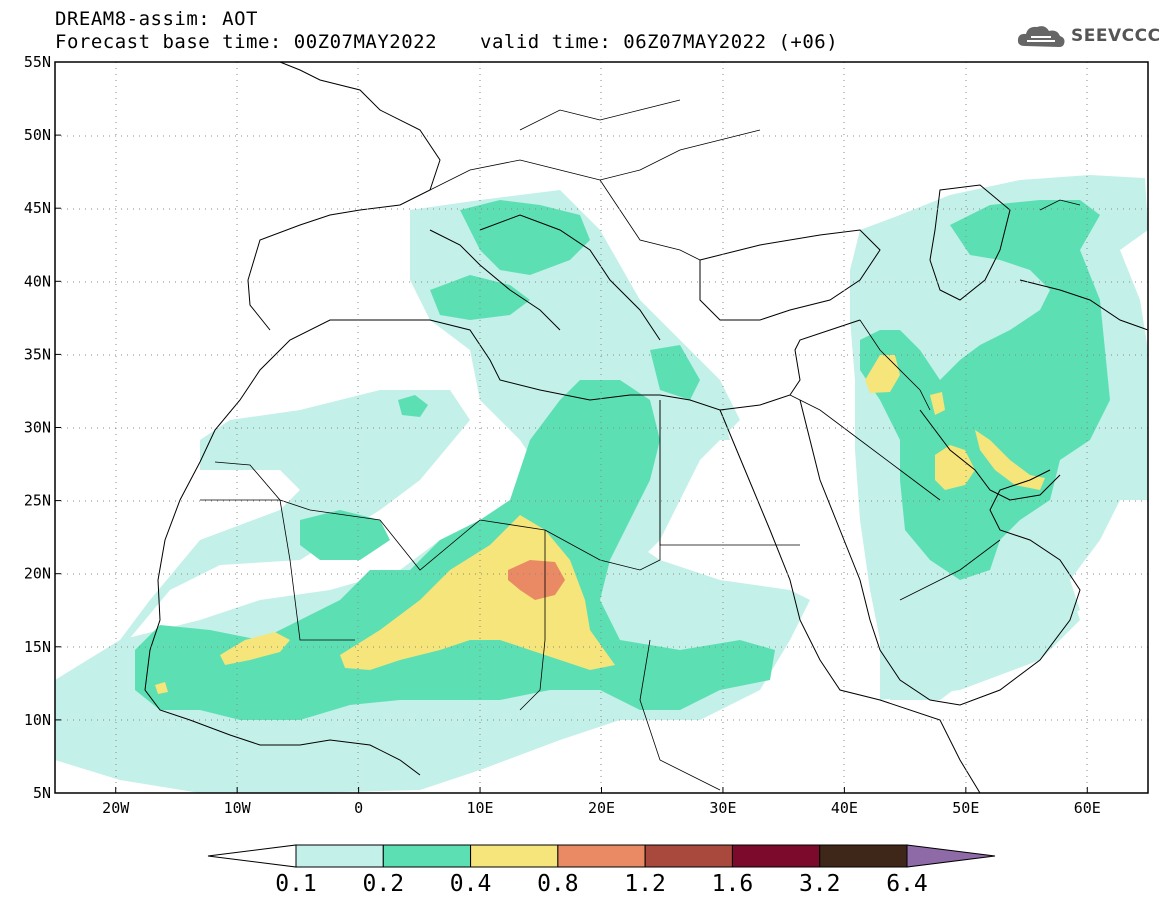  Describe the element at coordinates (37, 354) in the screenshot. I see `lat-label: 35N` at that location.